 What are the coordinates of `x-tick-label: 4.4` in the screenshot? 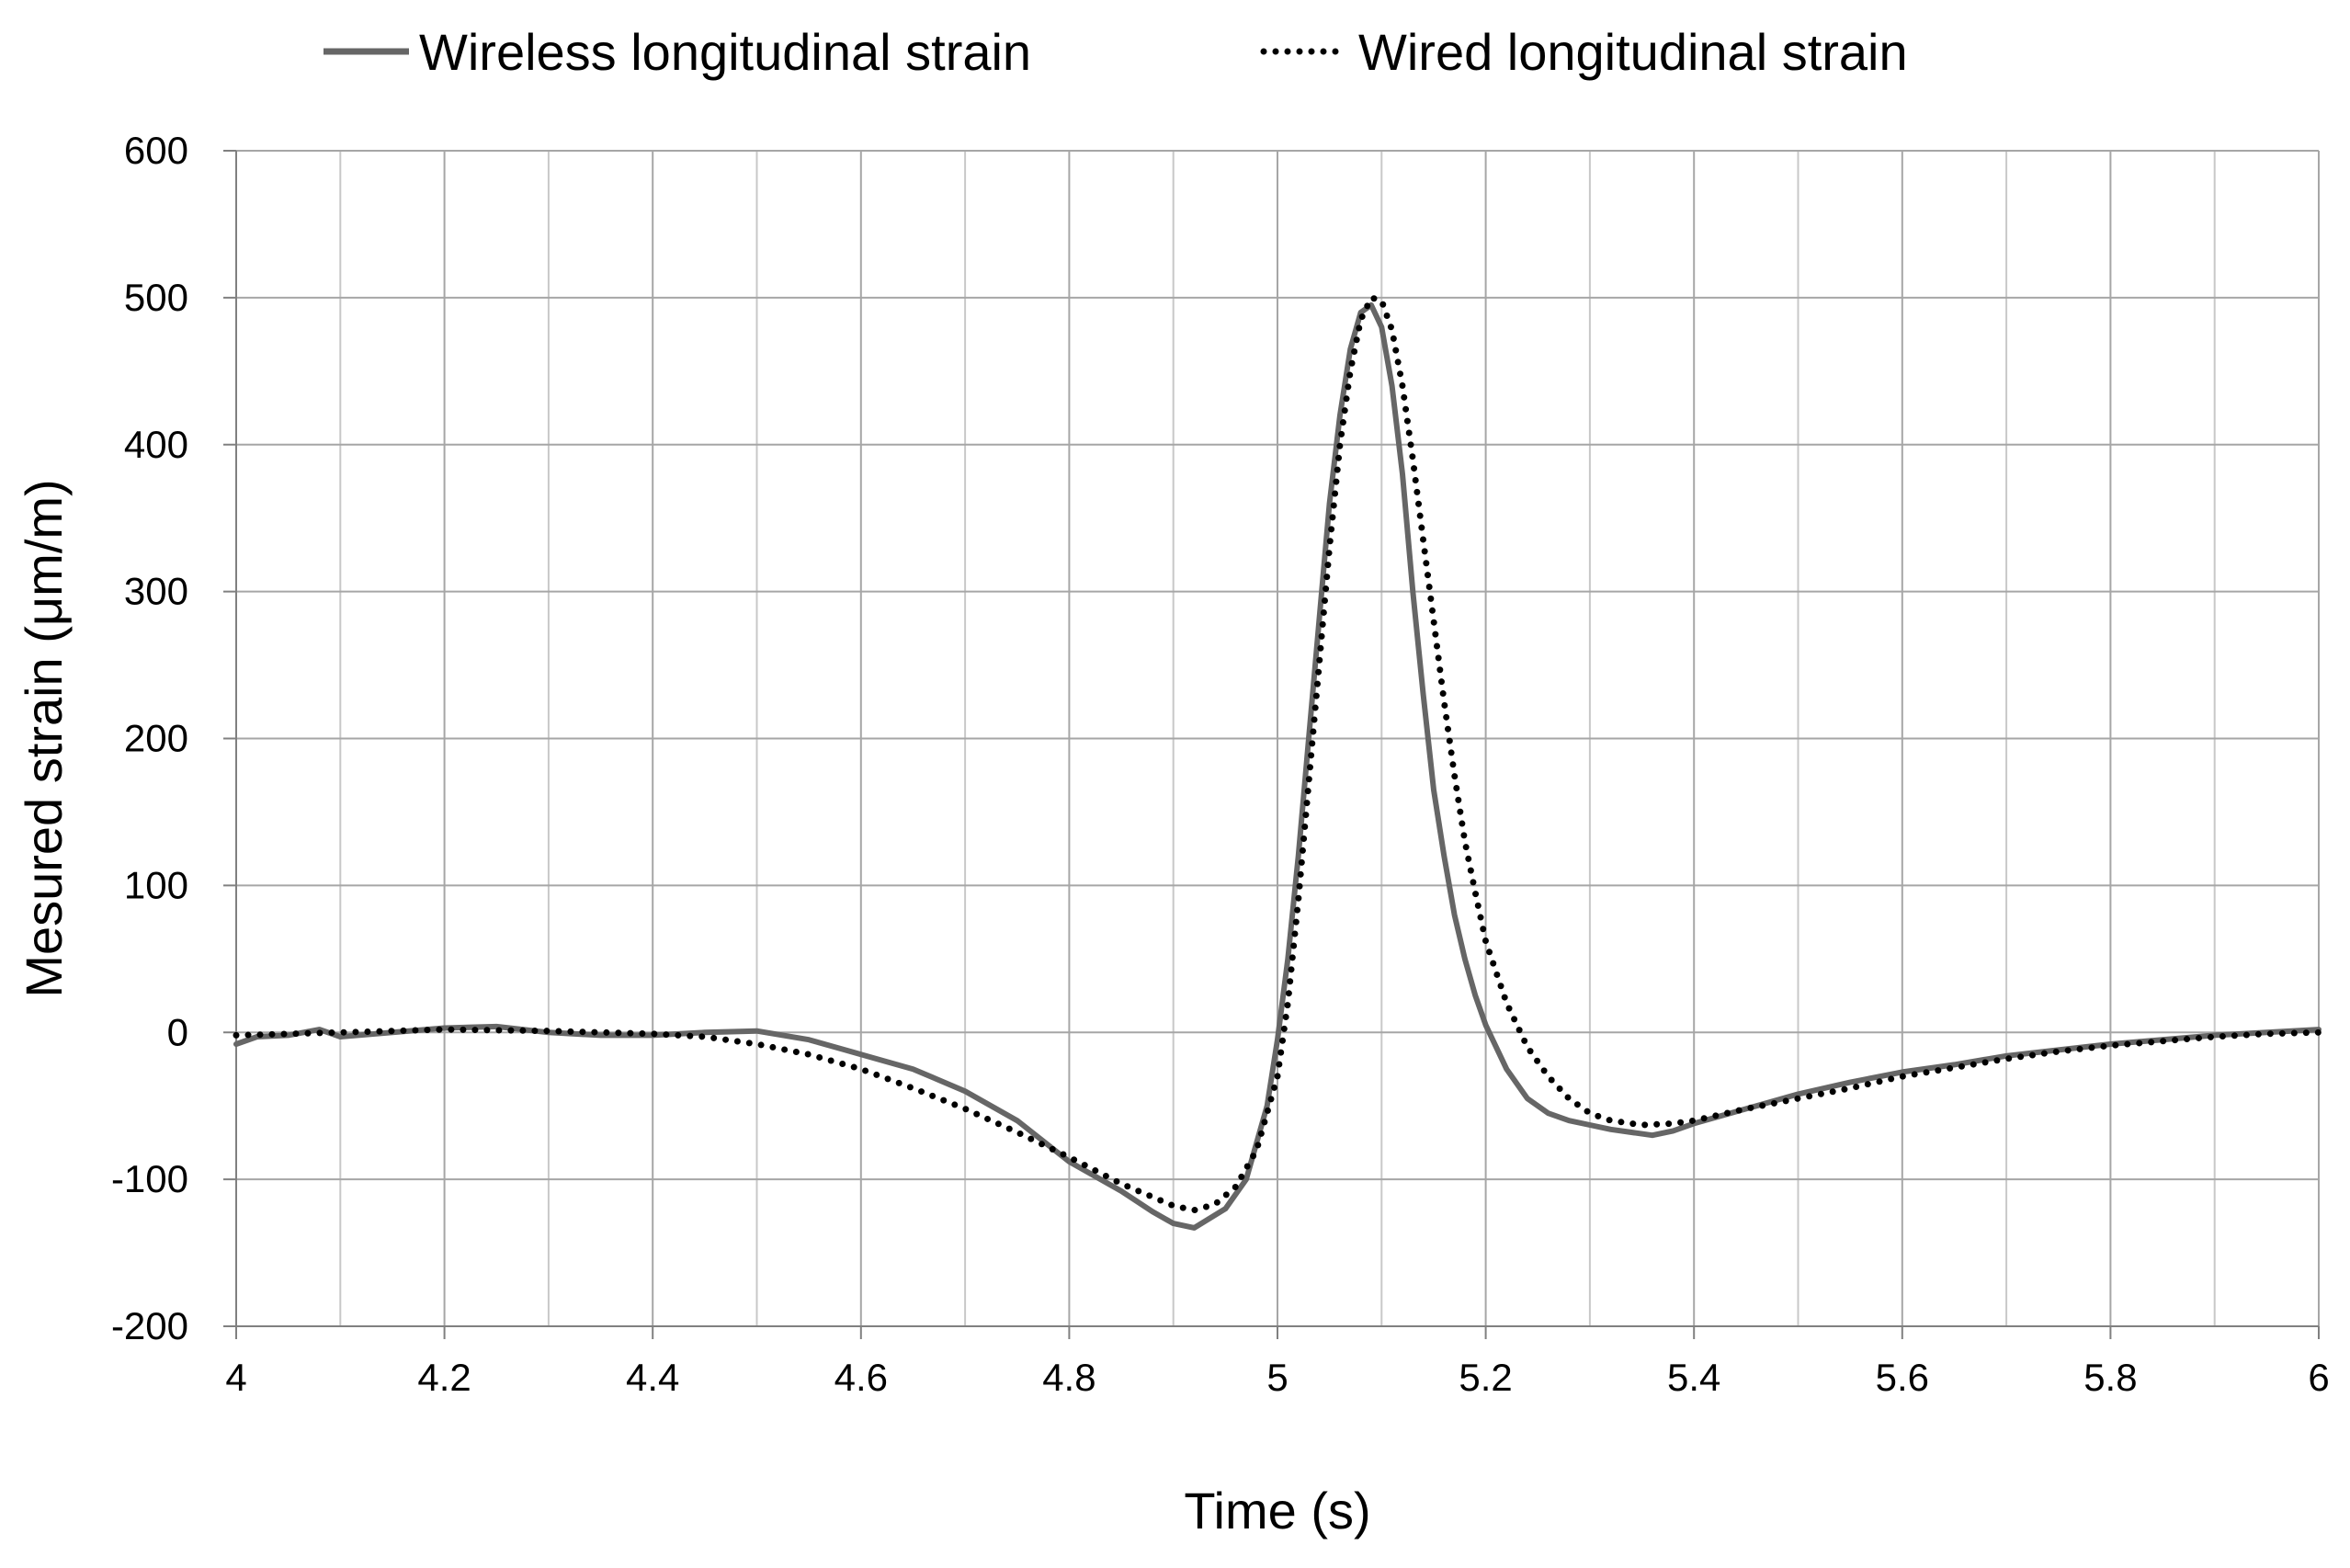 It's located at (652, 1377).